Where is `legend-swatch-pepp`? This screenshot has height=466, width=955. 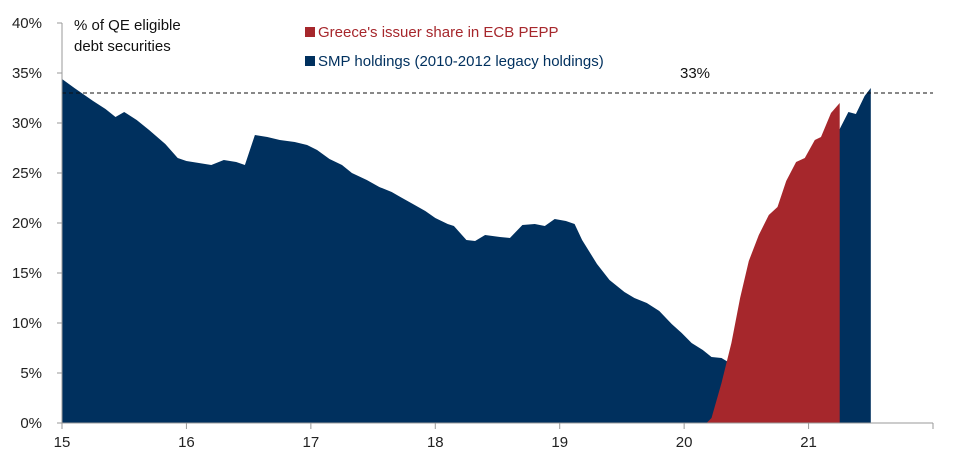 legend-swatch-pepp is located at coordinates (310, 32).